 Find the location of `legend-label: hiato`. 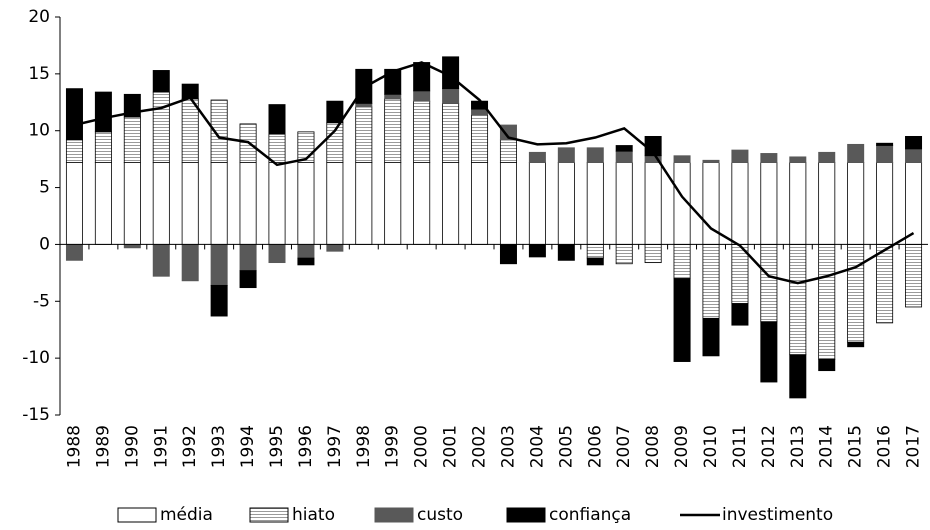

legend-label: hiato is located at coordinates (313, 515).